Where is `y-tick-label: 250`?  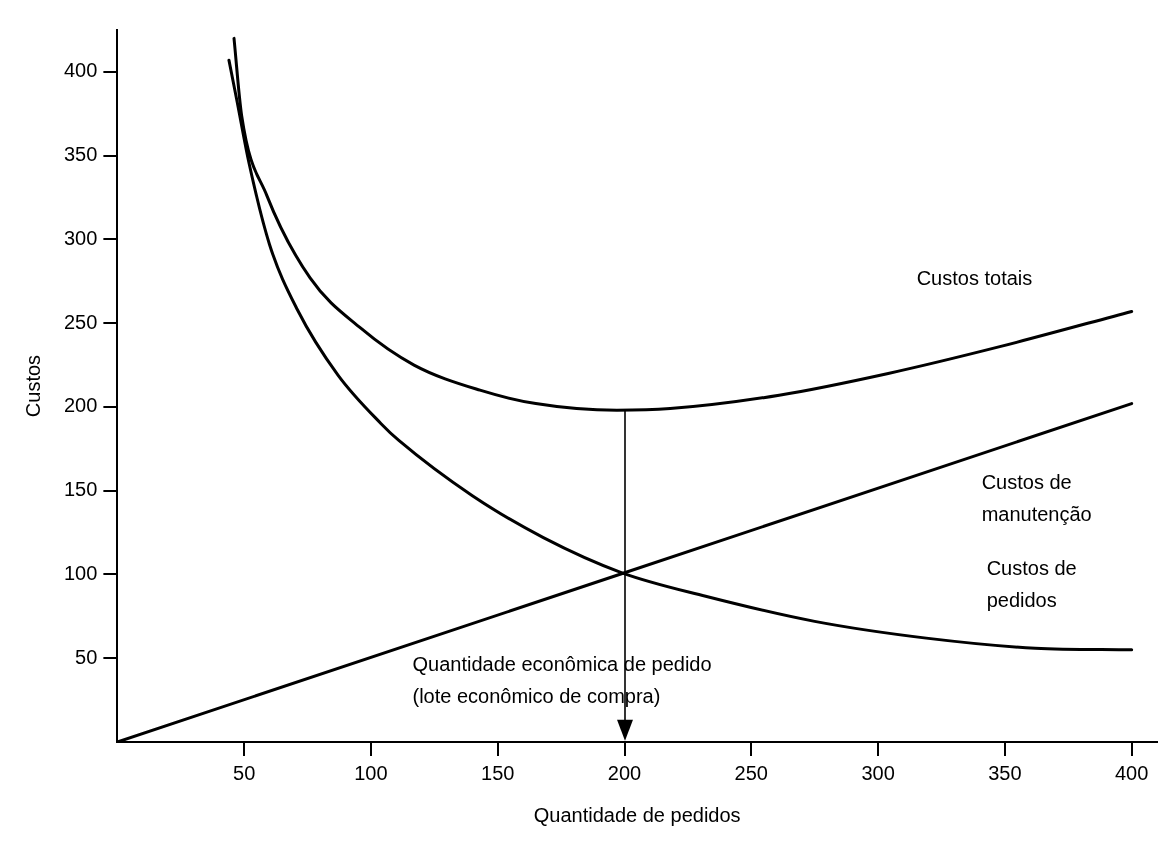
y-tick-label: 250 is located at coordinates (80, 321).